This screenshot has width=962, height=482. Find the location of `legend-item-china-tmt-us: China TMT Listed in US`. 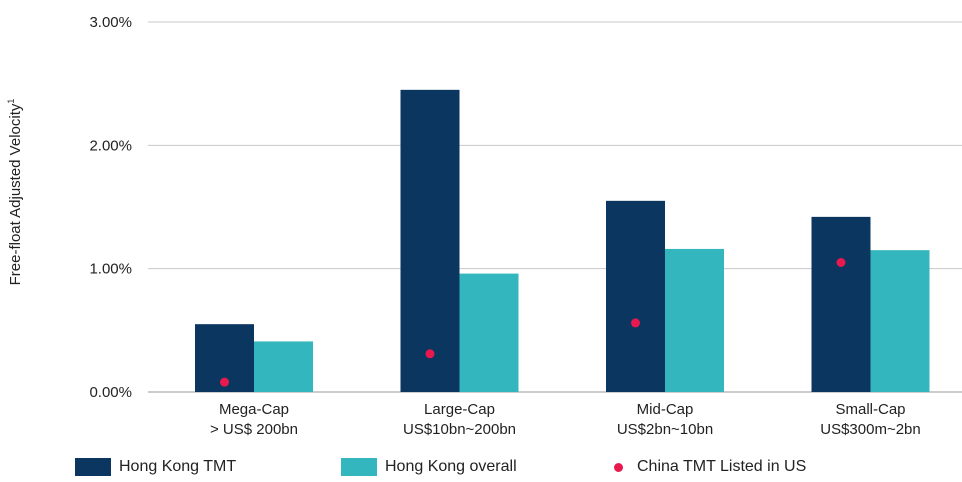

legend-item-china-tmt-us: China TMT Listed in US is located at coordinates (710, 467).